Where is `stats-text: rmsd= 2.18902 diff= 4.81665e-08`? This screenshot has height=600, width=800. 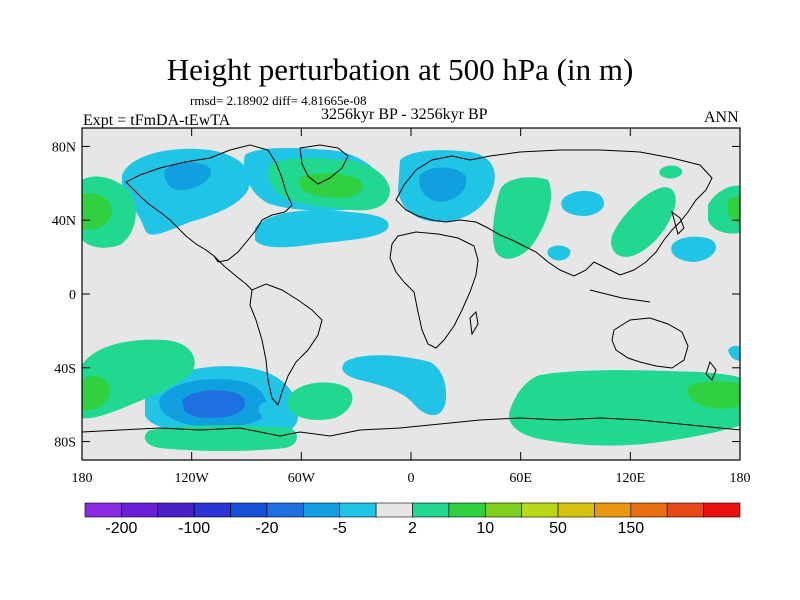
stats-text: rmsd= 2.18902 diff= 4.81665e-08 is located at coordinates (278, 100).